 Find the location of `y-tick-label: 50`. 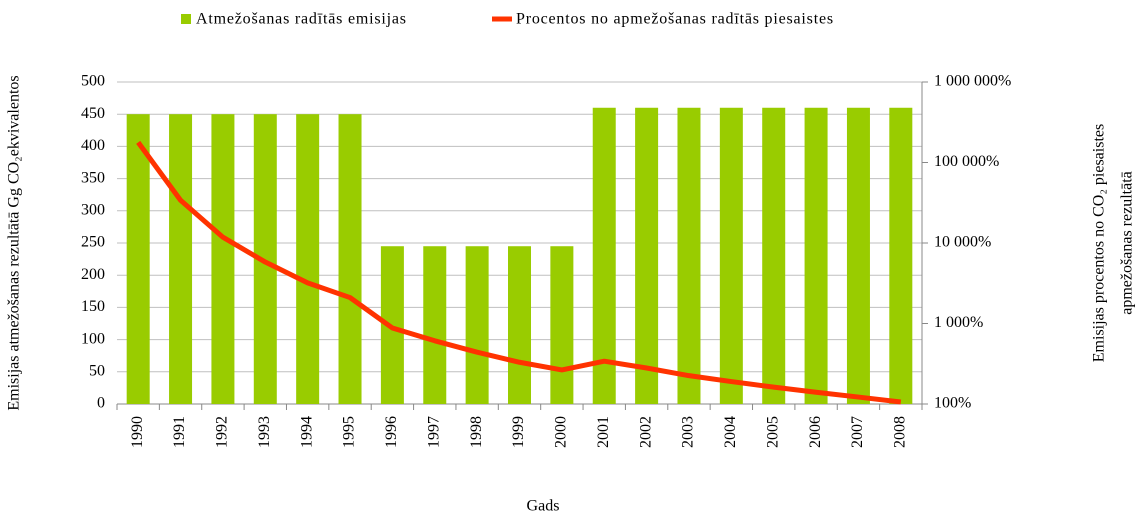

y-tick-label: 50 is located at coordinates (97, 370).